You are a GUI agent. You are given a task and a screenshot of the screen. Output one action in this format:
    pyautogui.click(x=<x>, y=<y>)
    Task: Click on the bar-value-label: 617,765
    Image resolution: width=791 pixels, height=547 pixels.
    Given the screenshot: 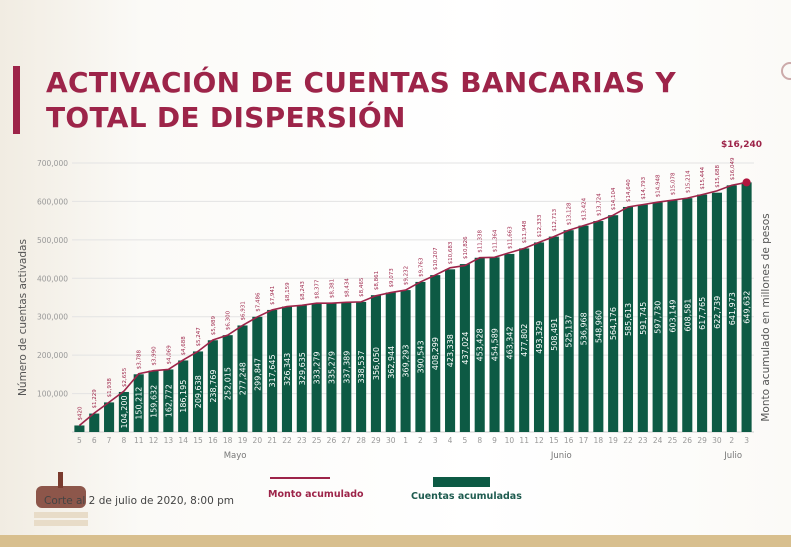 What is the action you would take?
    pyautogui.click(x=702, y=313)
    